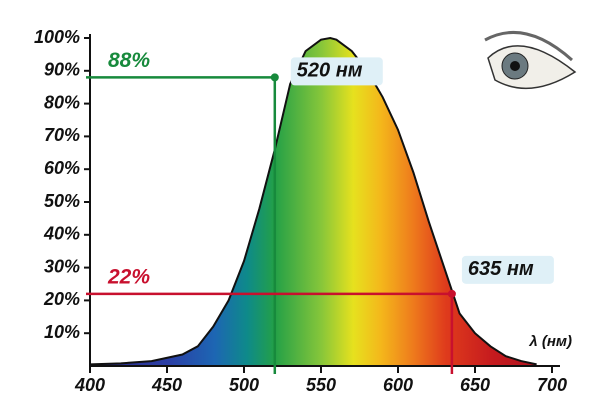 The width and height of the screenshot is (600, 418). I want to click on y-tick-label: 100%, so click(57, 37).